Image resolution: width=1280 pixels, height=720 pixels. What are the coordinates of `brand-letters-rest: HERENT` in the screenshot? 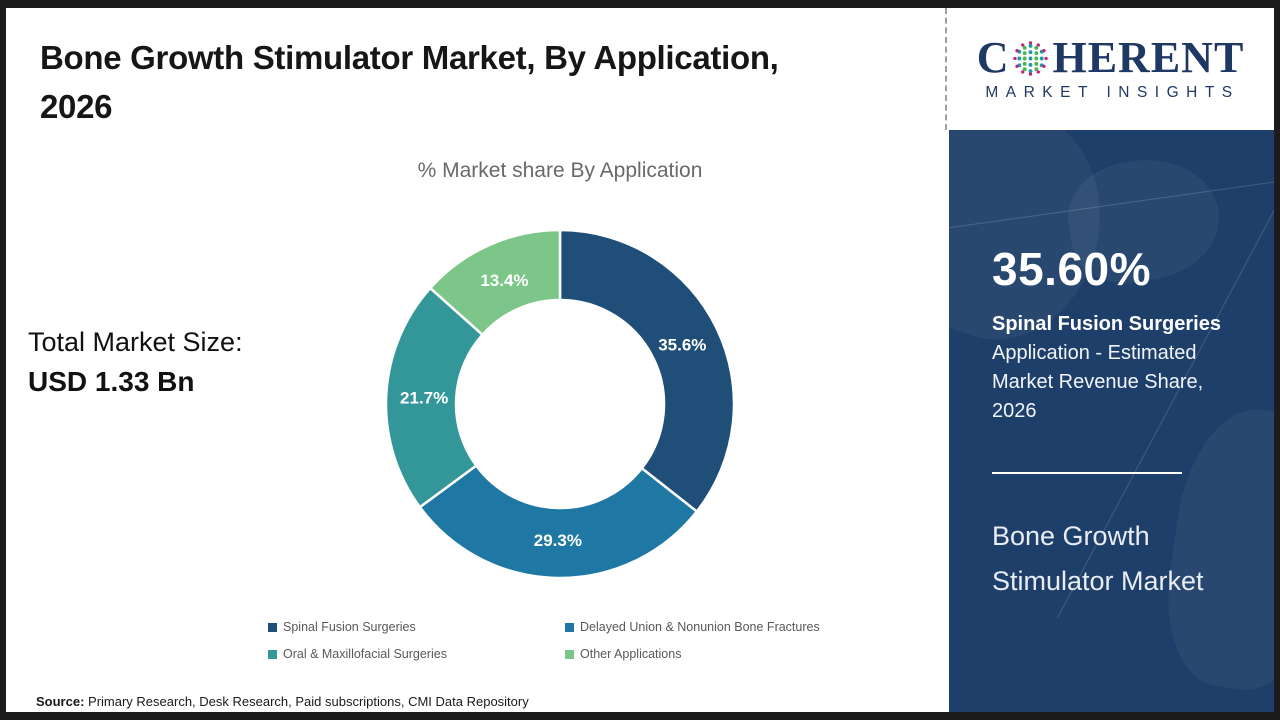 It's located at (1148, 57).